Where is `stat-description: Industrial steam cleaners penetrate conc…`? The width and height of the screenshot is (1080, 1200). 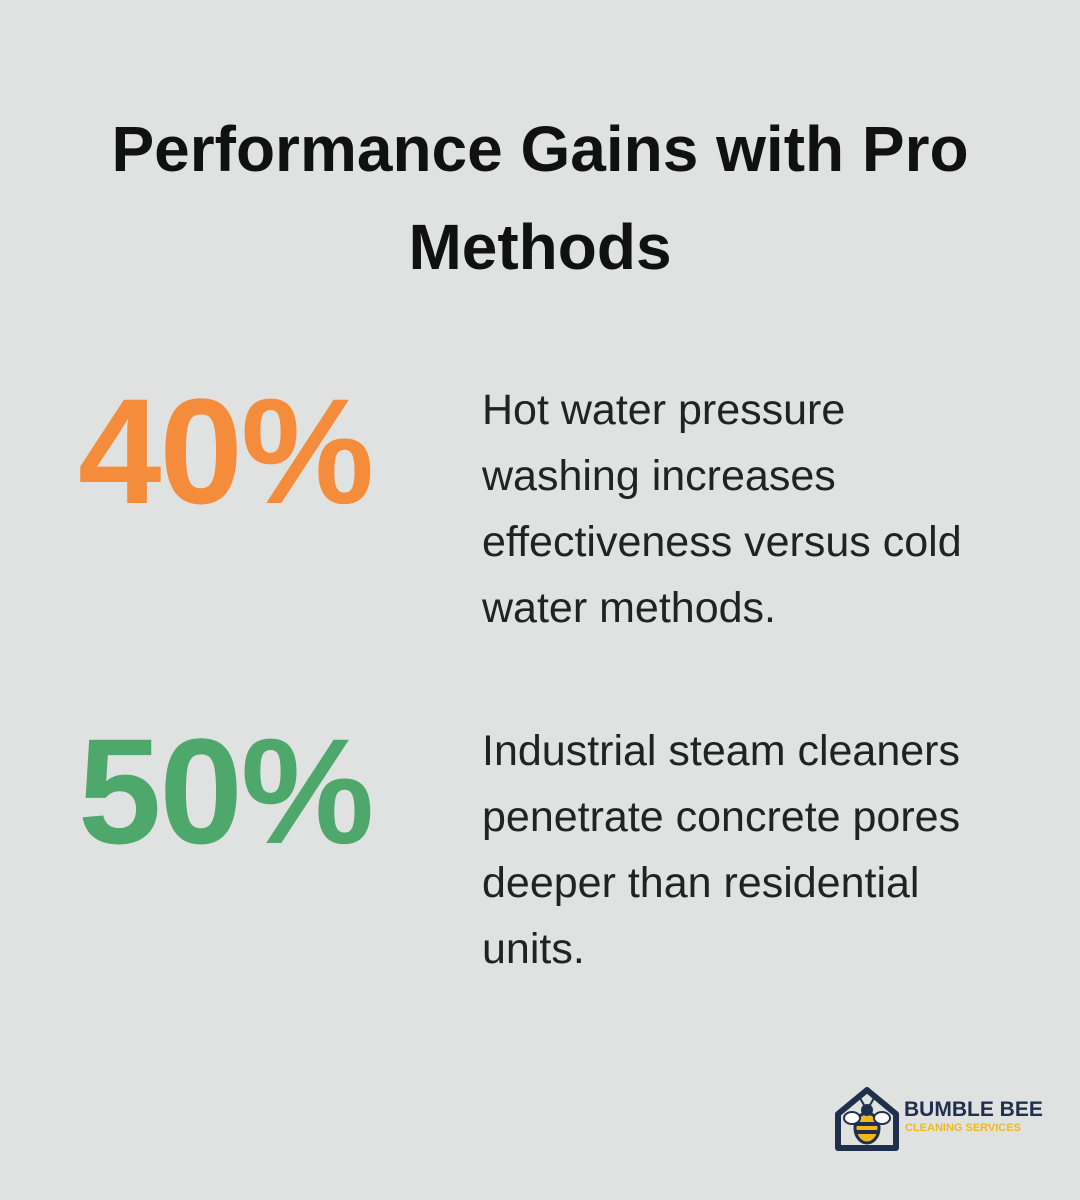
stat-description: Industrial steam cleaners penetrate conc… is located at coordinates (721, 850).